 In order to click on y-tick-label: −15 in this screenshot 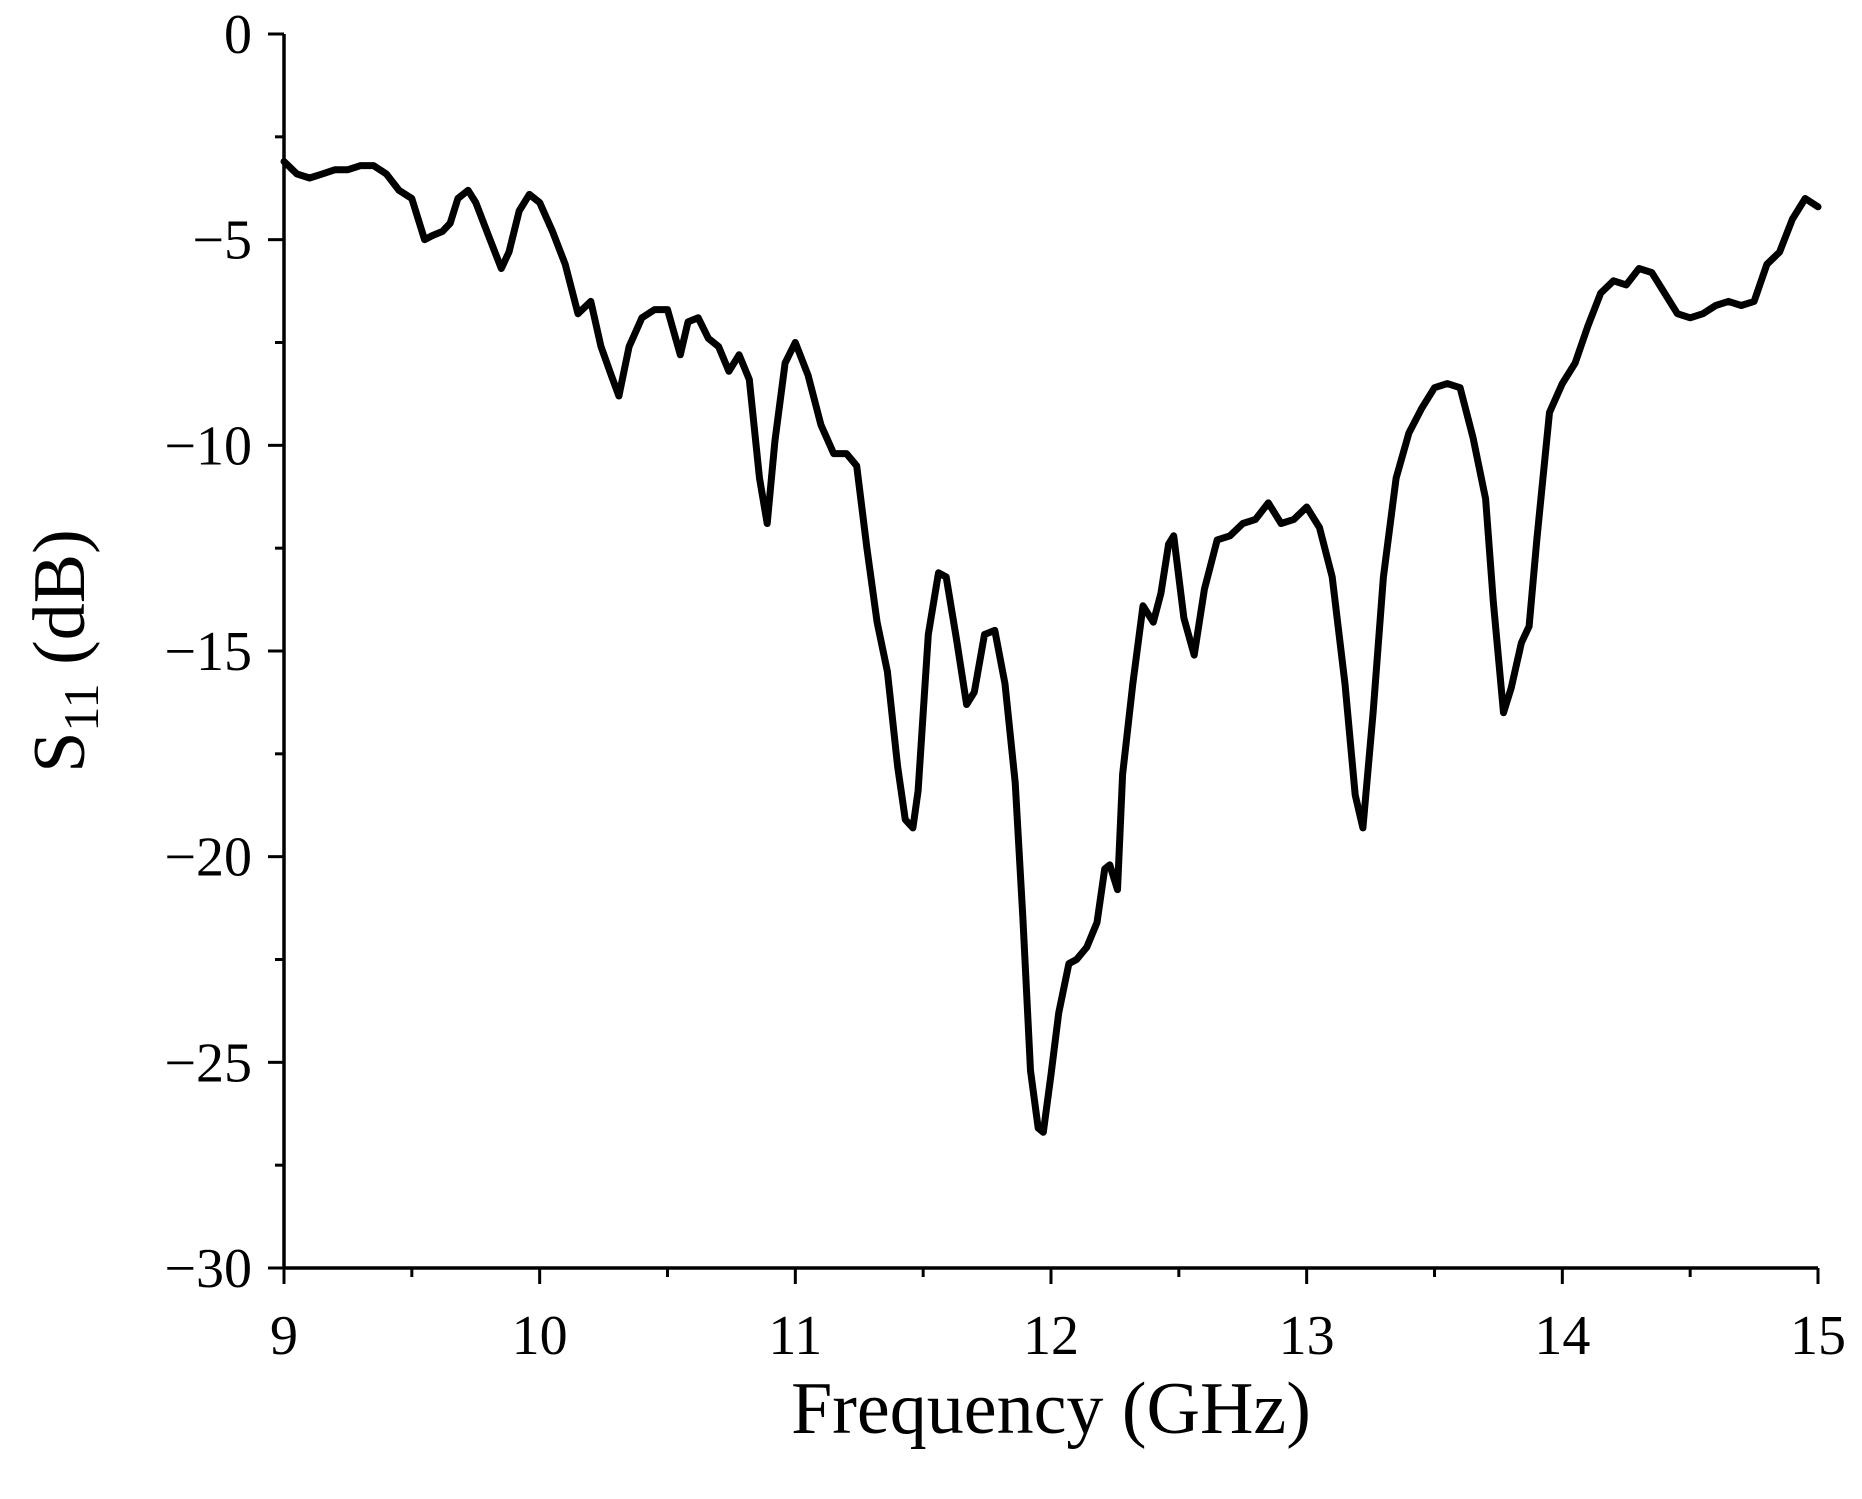, I will do `click(208, 652)`.